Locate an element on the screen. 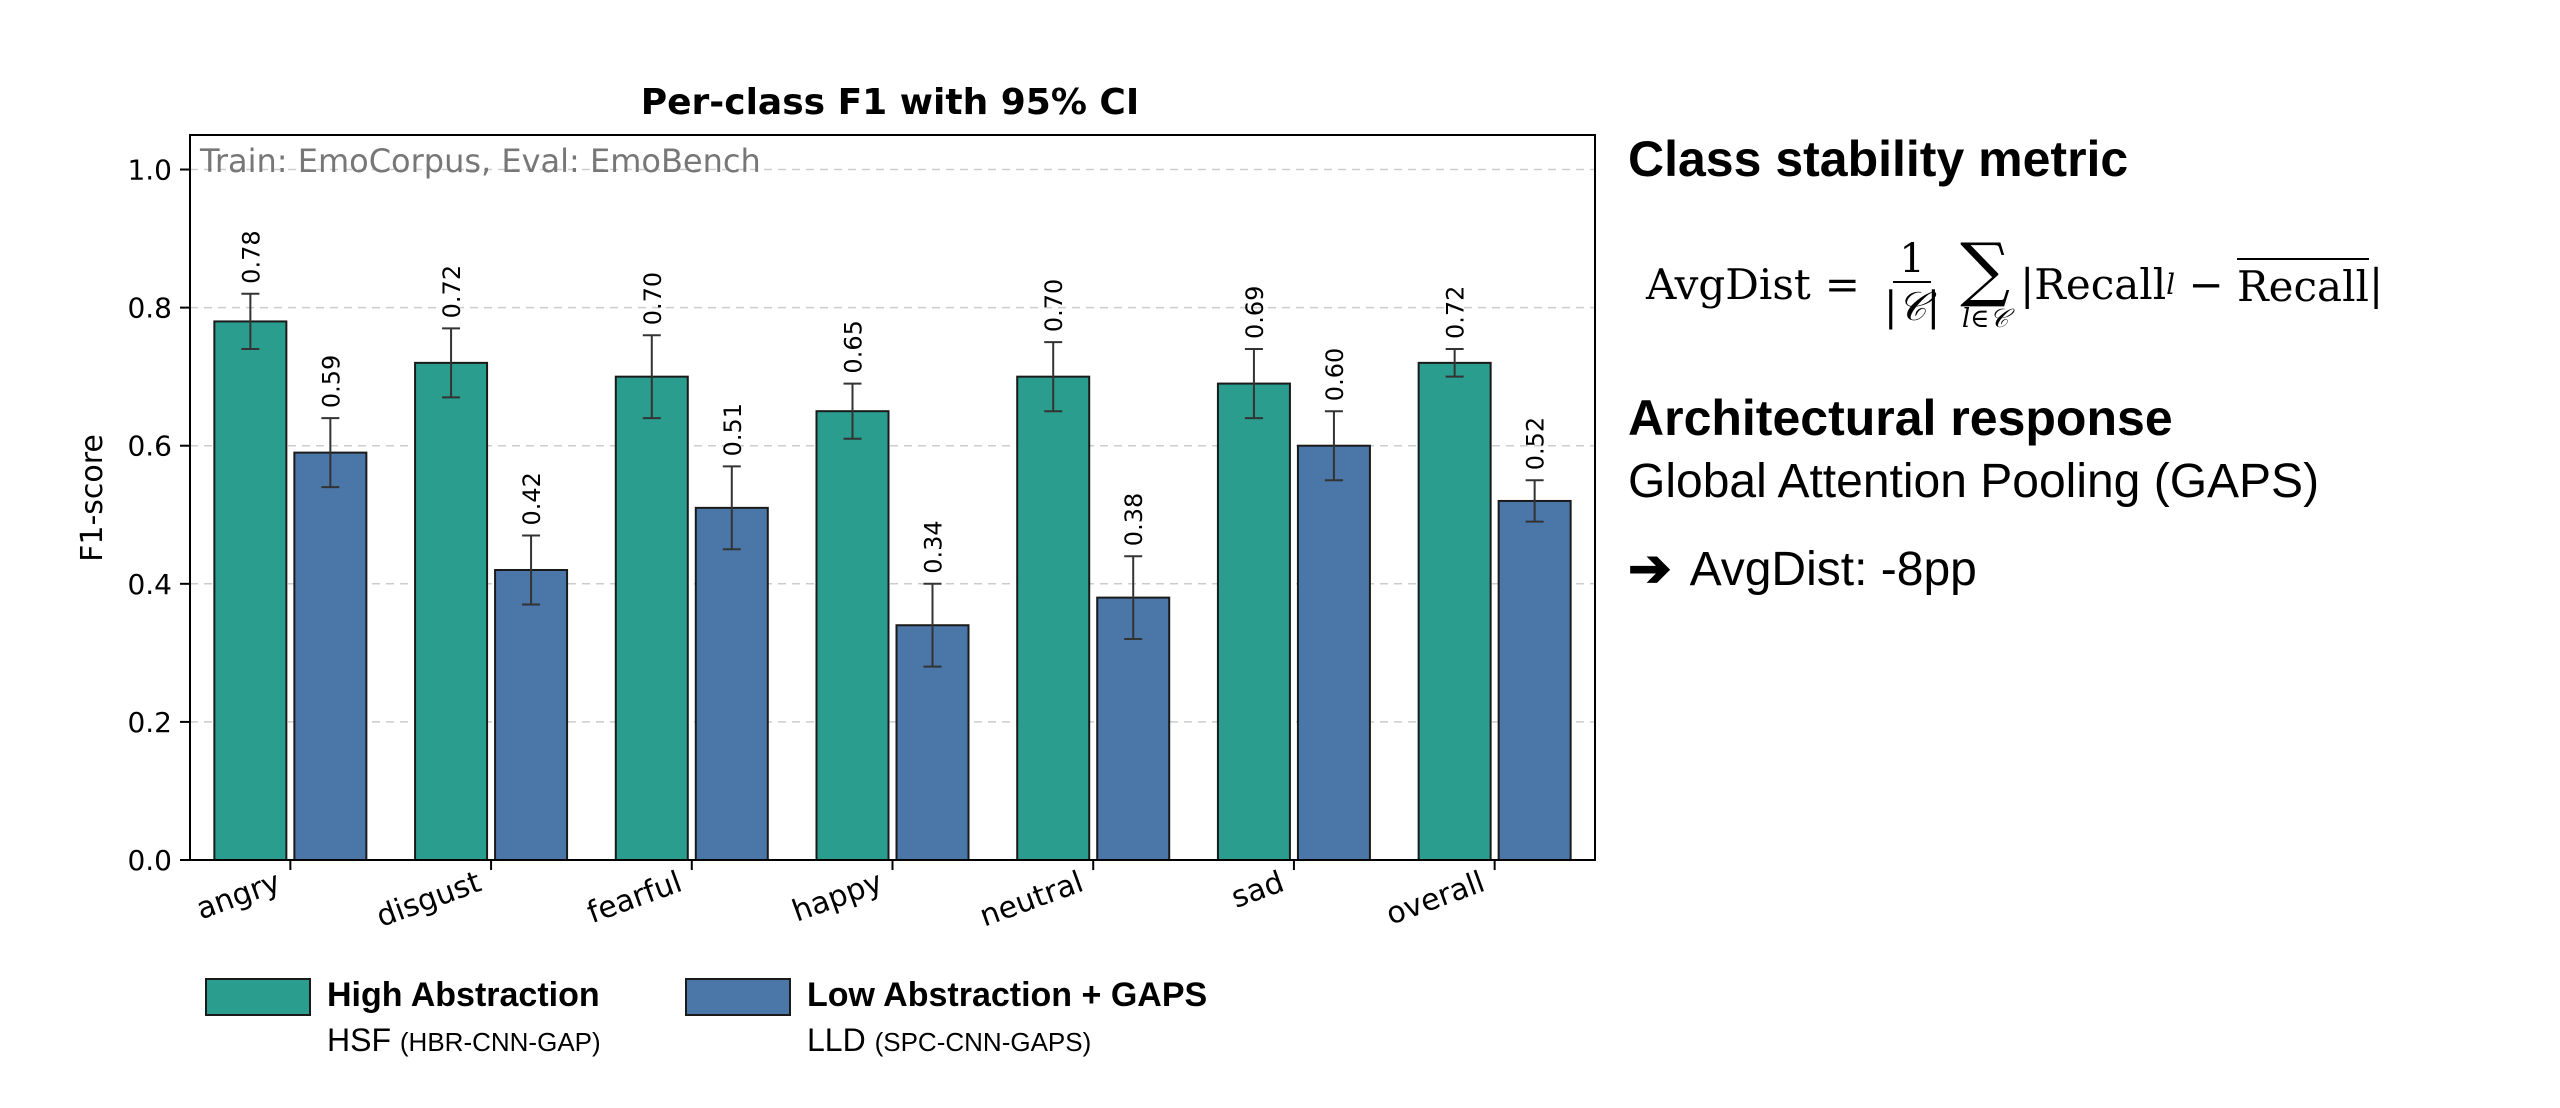  result-text: AvgDist: -8pp is located at coordinates (1833, 569).